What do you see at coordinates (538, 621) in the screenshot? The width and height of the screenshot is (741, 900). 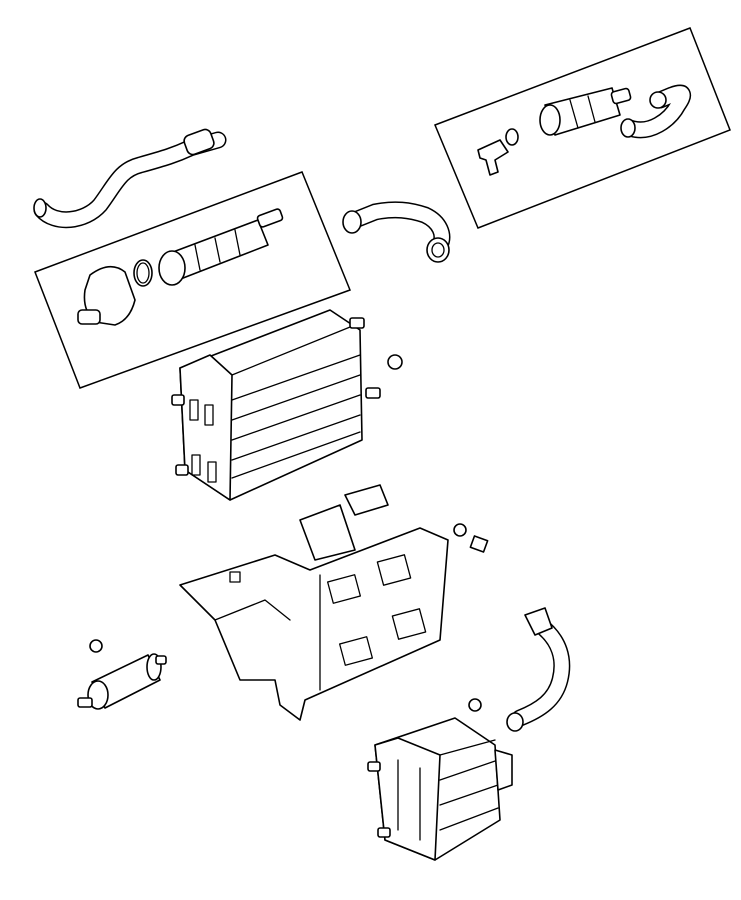 I see `hose-connector` at bounding box center [538, 621].